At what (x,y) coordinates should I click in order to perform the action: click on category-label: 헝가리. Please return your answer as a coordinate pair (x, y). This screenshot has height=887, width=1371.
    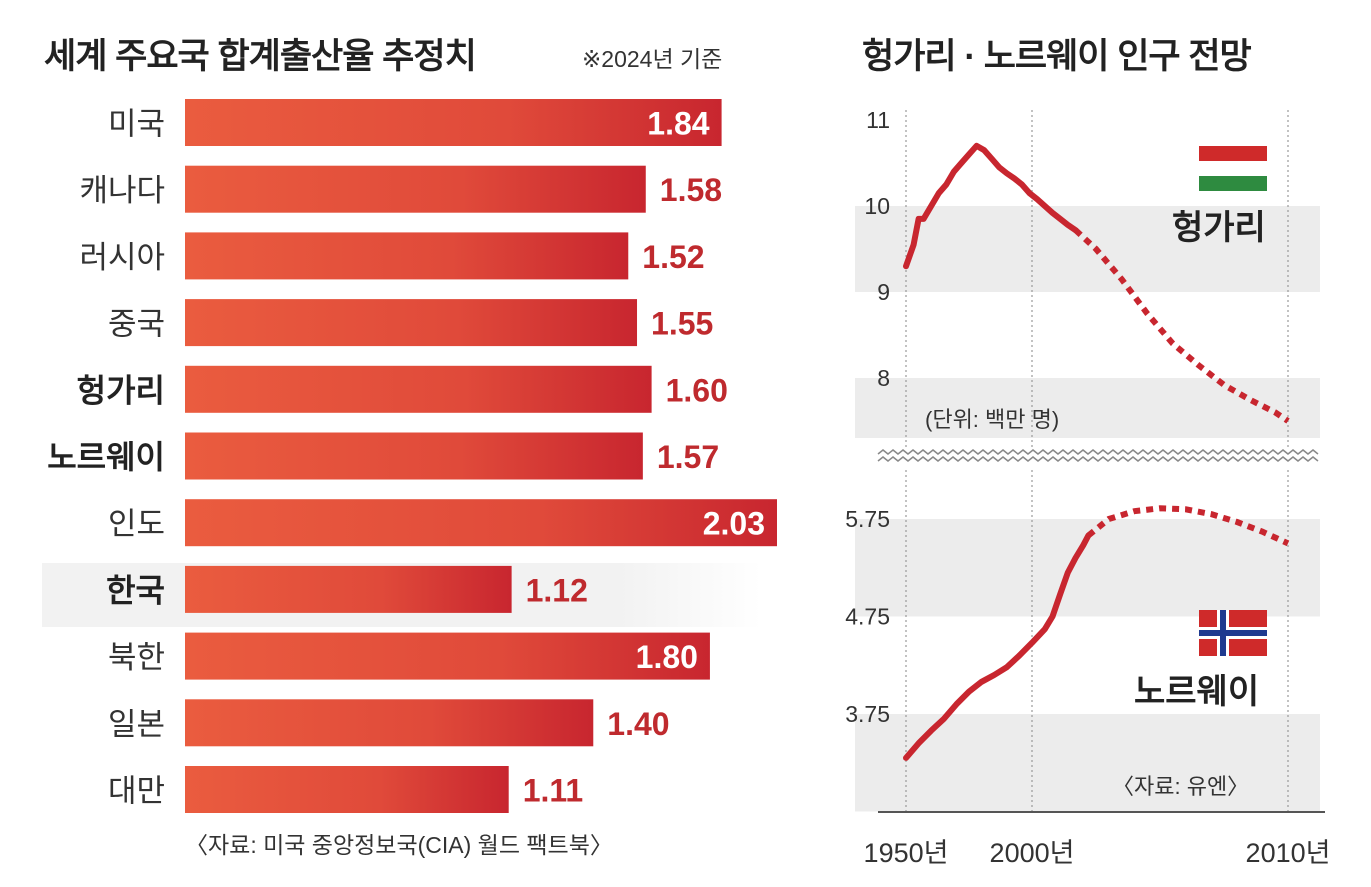
    Looking at the image, I should click on (121, 390).